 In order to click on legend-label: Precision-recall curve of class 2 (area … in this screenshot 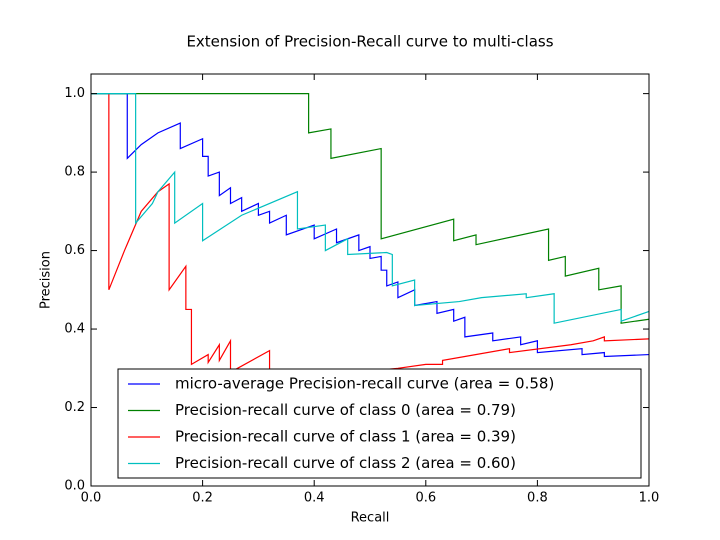, I will do `click(345, 463)`.